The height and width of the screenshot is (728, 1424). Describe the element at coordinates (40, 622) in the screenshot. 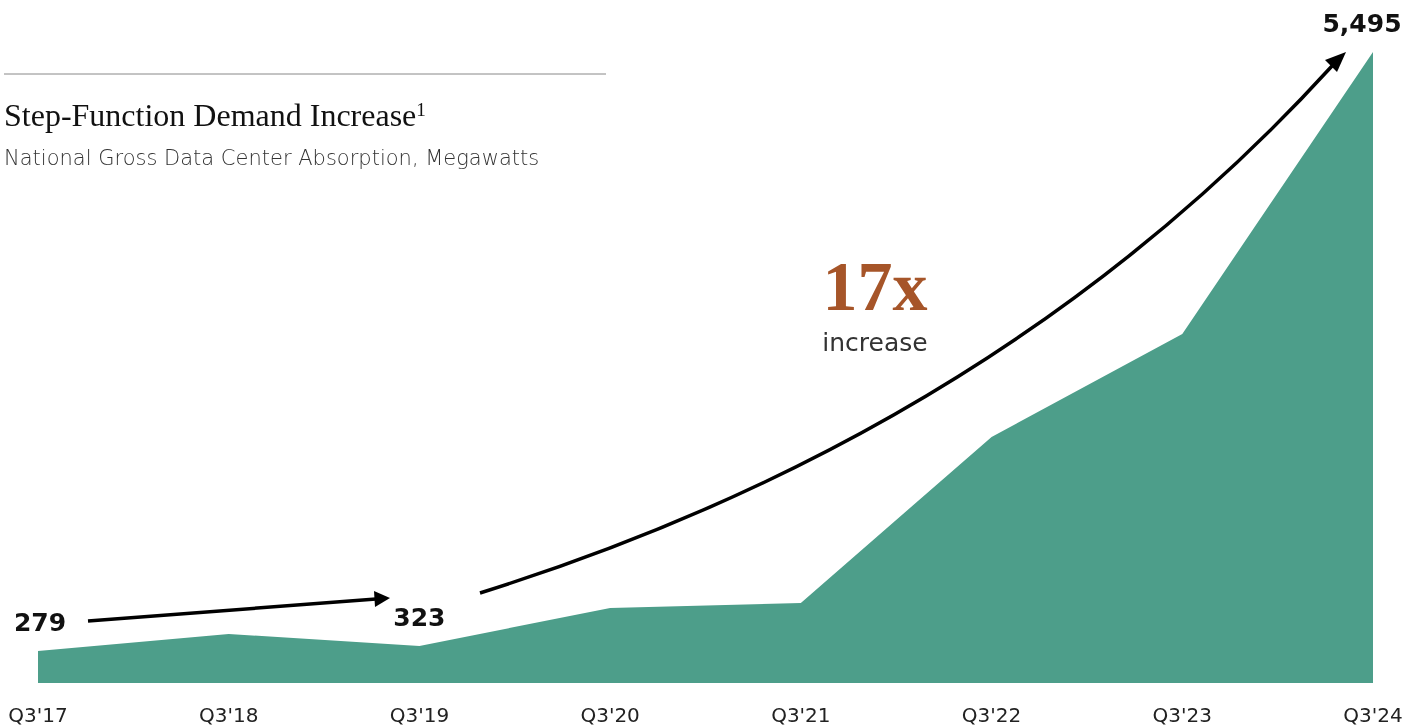

I see `data-label: 279` at that location.